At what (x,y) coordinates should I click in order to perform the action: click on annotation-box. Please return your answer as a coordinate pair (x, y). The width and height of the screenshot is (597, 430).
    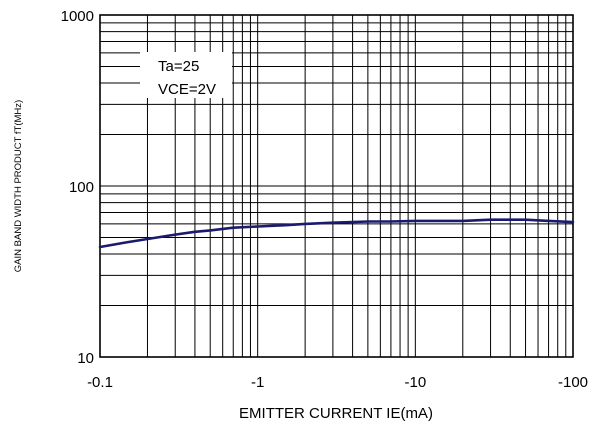
    Looking at the image, I should click on (186, 75).